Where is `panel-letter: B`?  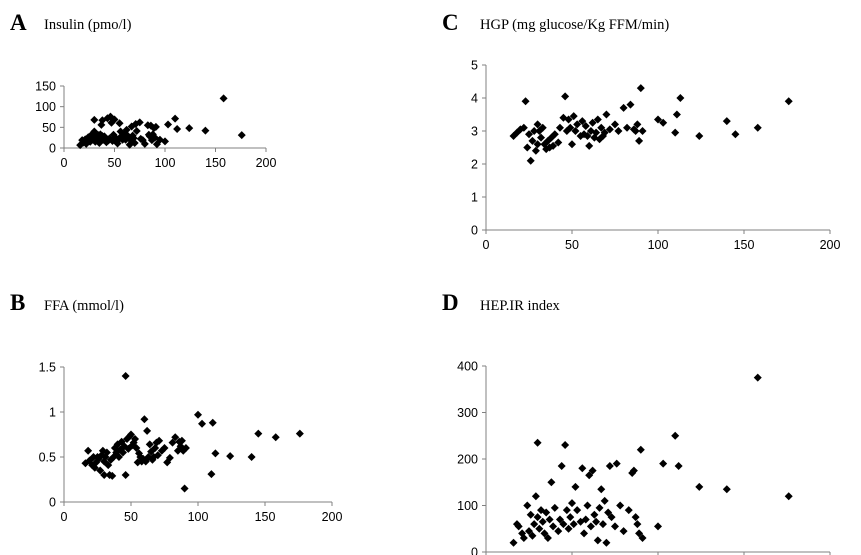
panel-letter: B is located at coordinates (18, 302).